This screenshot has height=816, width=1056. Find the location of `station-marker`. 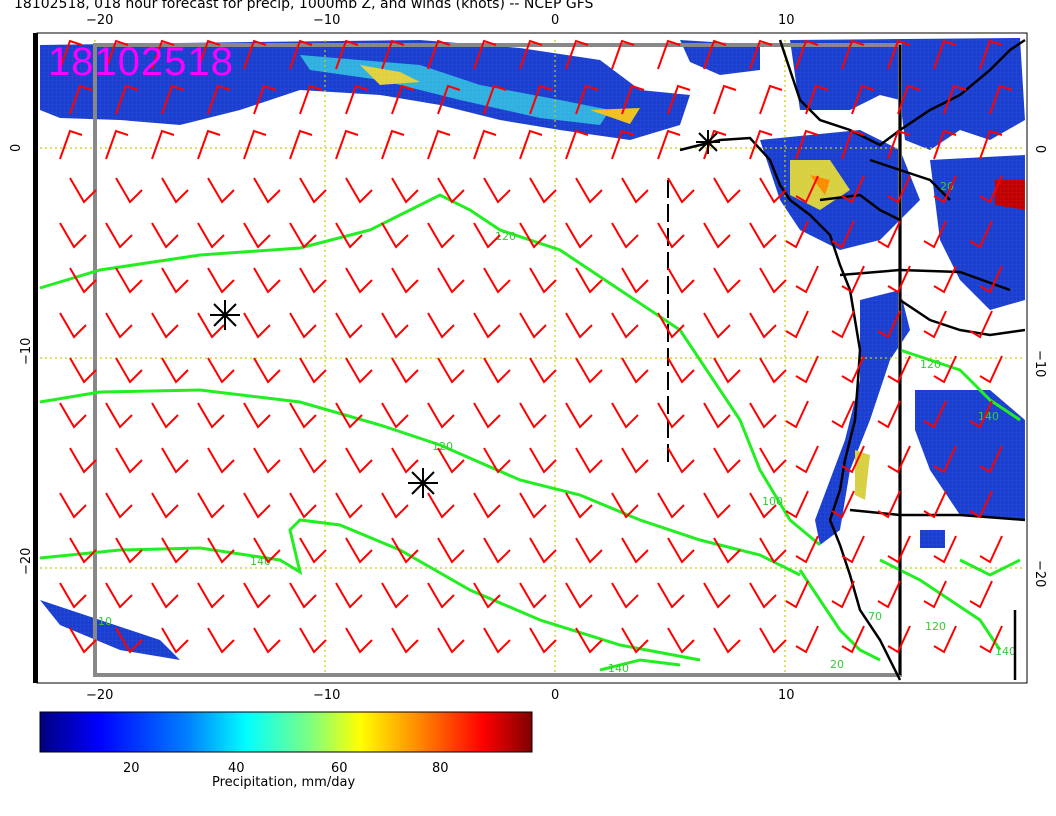

station-marker is located at coordinates (708, 142).